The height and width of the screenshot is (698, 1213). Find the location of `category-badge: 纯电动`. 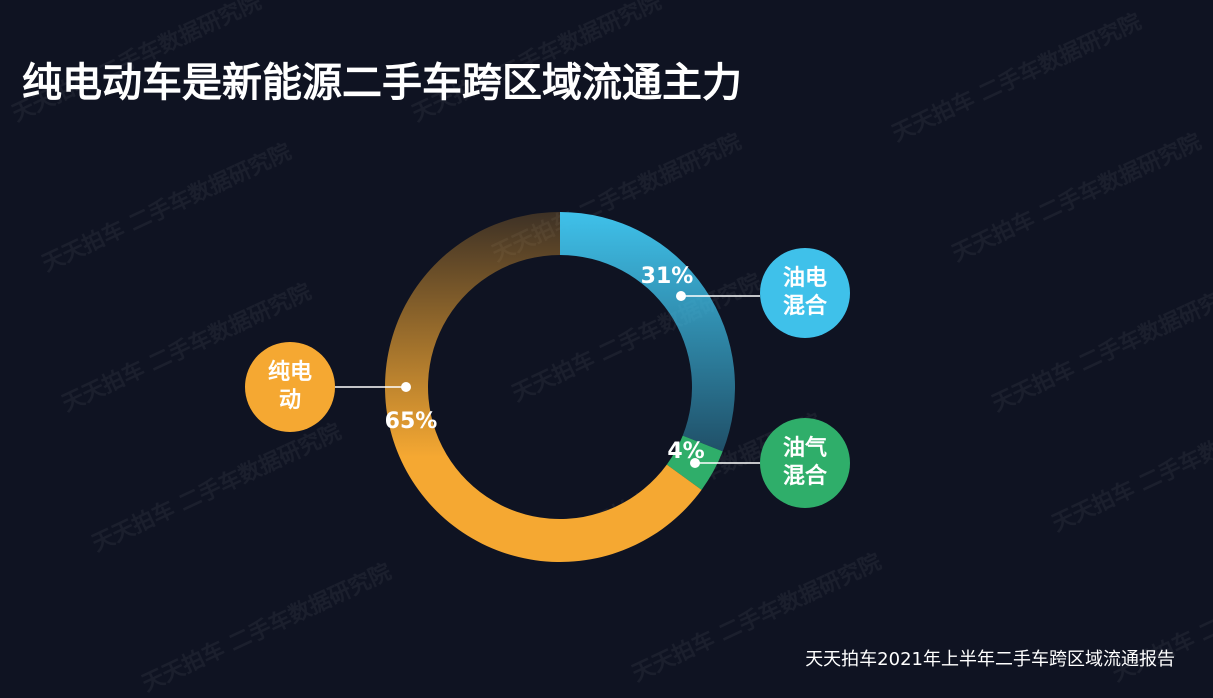

category-badge: 纯电动 is located at coordinates (290, 387).